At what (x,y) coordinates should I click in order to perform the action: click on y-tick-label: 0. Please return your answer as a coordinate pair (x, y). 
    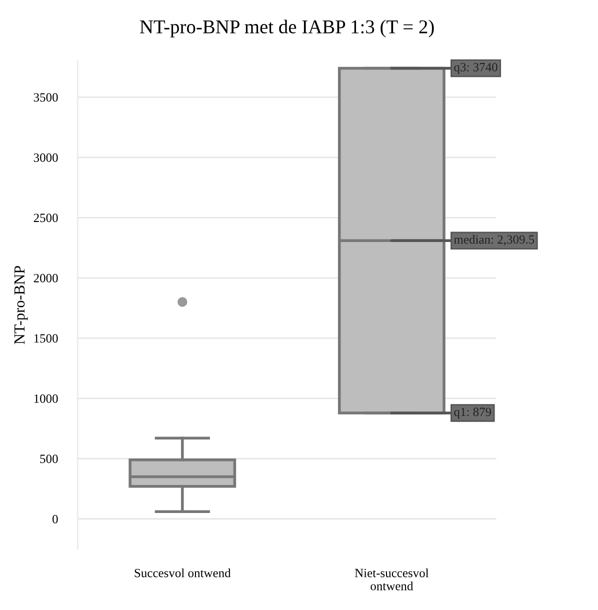
    Looking at the image, I should click on (55, 519).